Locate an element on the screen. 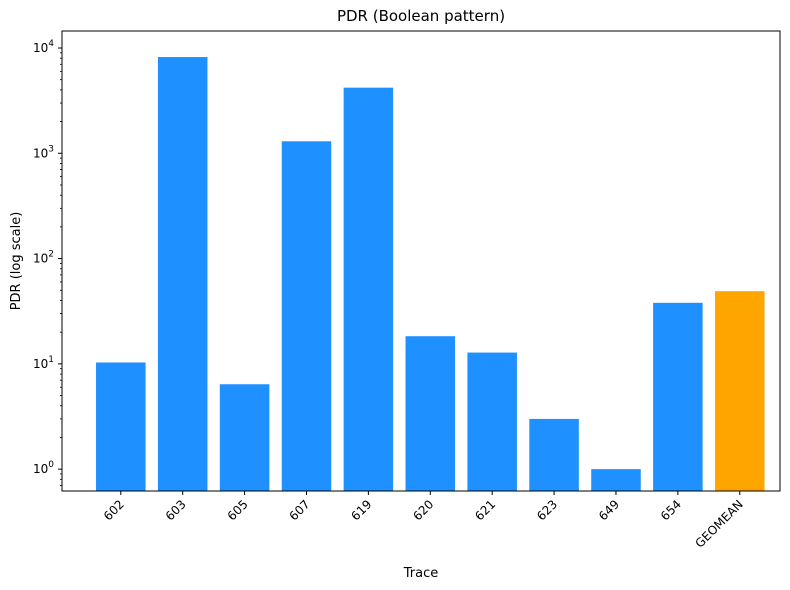 This screenshot has width=790, height=590. x-tick-label: 649 is located at coordinates (609, 510).